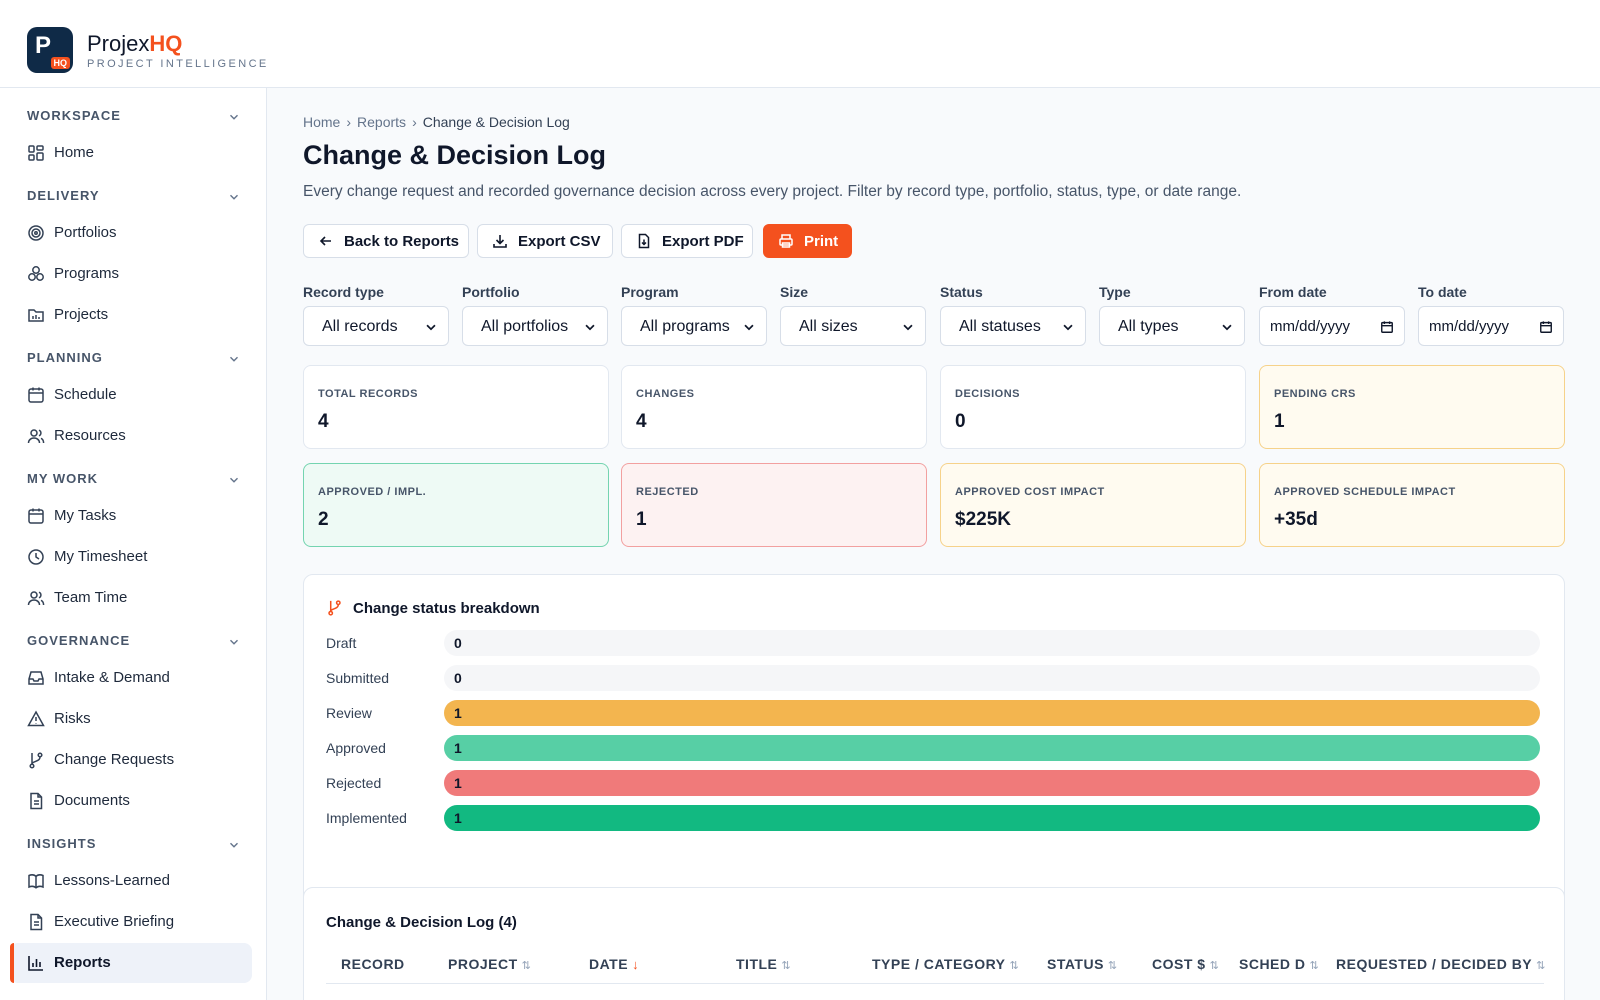 The width and height of the screenshot is (1600, 1000). Describe the element at coordinates (81, 314) in the screenshot. I see `sidebar-item-label: Projects` at that location.